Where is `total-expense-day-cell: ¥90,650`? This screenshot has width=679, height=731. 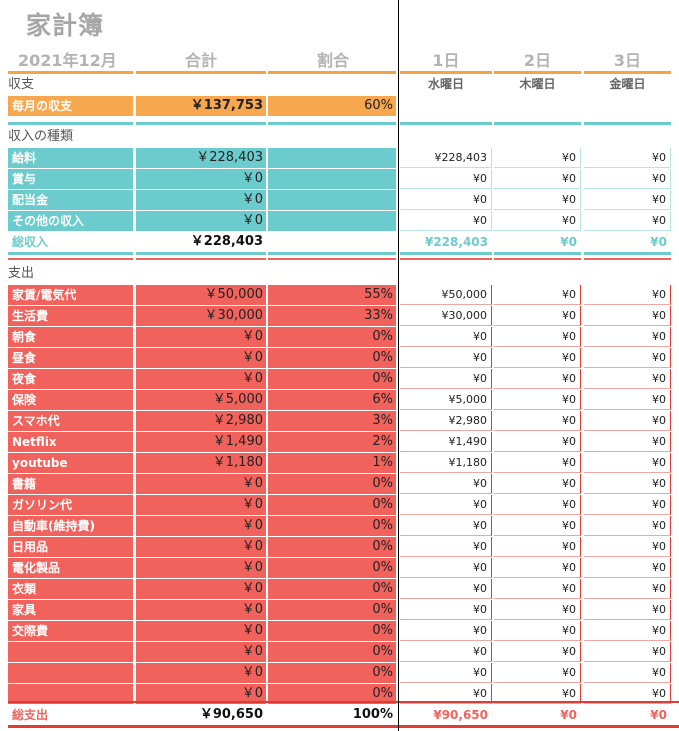 total-expense-day-cell: ¥90,650 is located at coordinates (460, 715).